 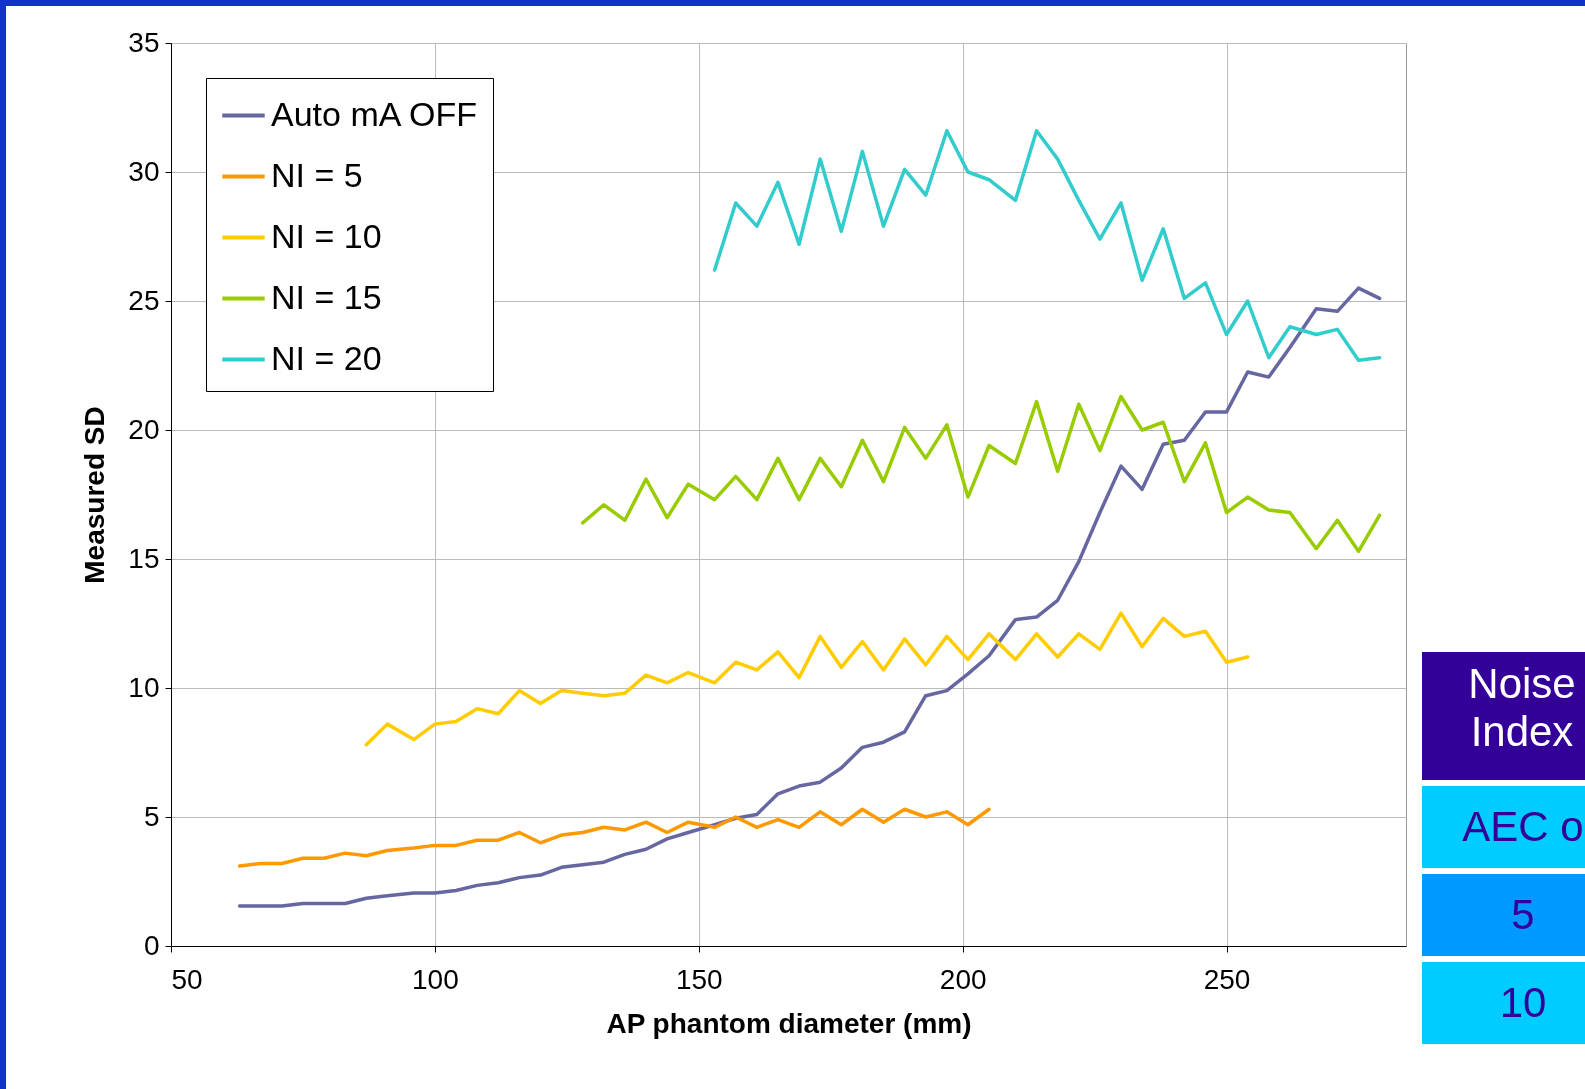 What do you see at coordinates (144, 42) in the screenshot?
I see `y-tick-label: 35` at bounding box center [144, 42].